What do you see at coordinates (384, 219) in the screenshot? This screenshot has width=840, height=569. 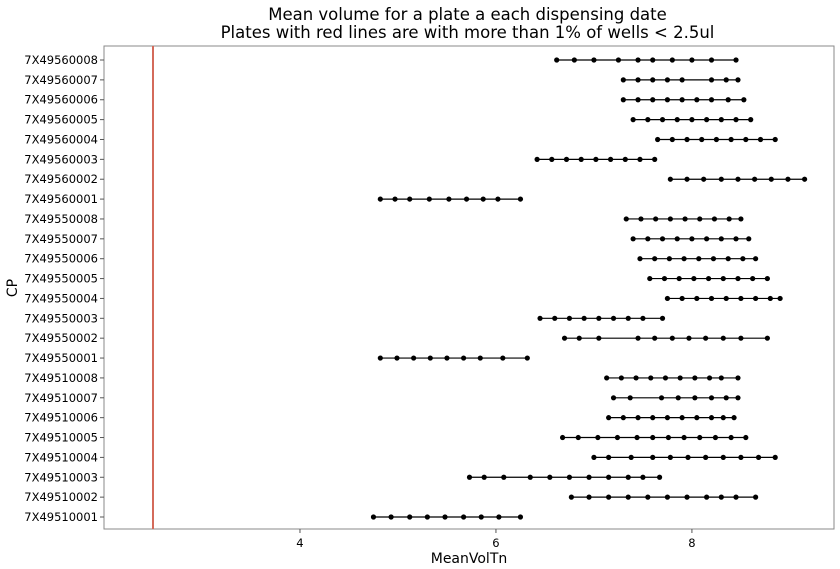 I see `plate-row: 7X49550008` at bounding box center [384, 219].